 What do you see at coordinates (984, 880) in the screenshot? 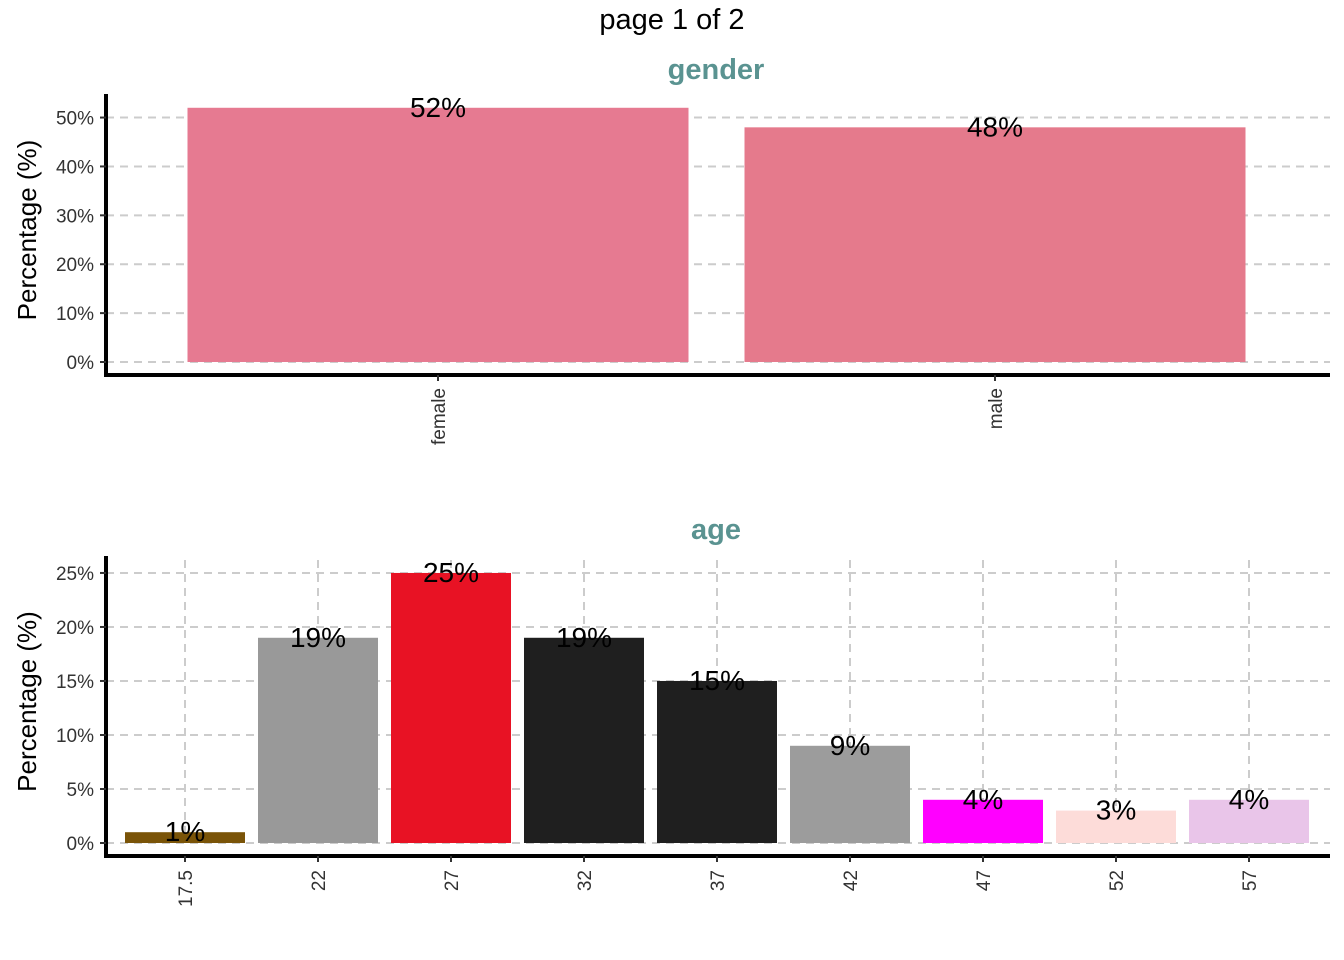
I see `x-tick-label: 47` at bounding box center [984, 880].